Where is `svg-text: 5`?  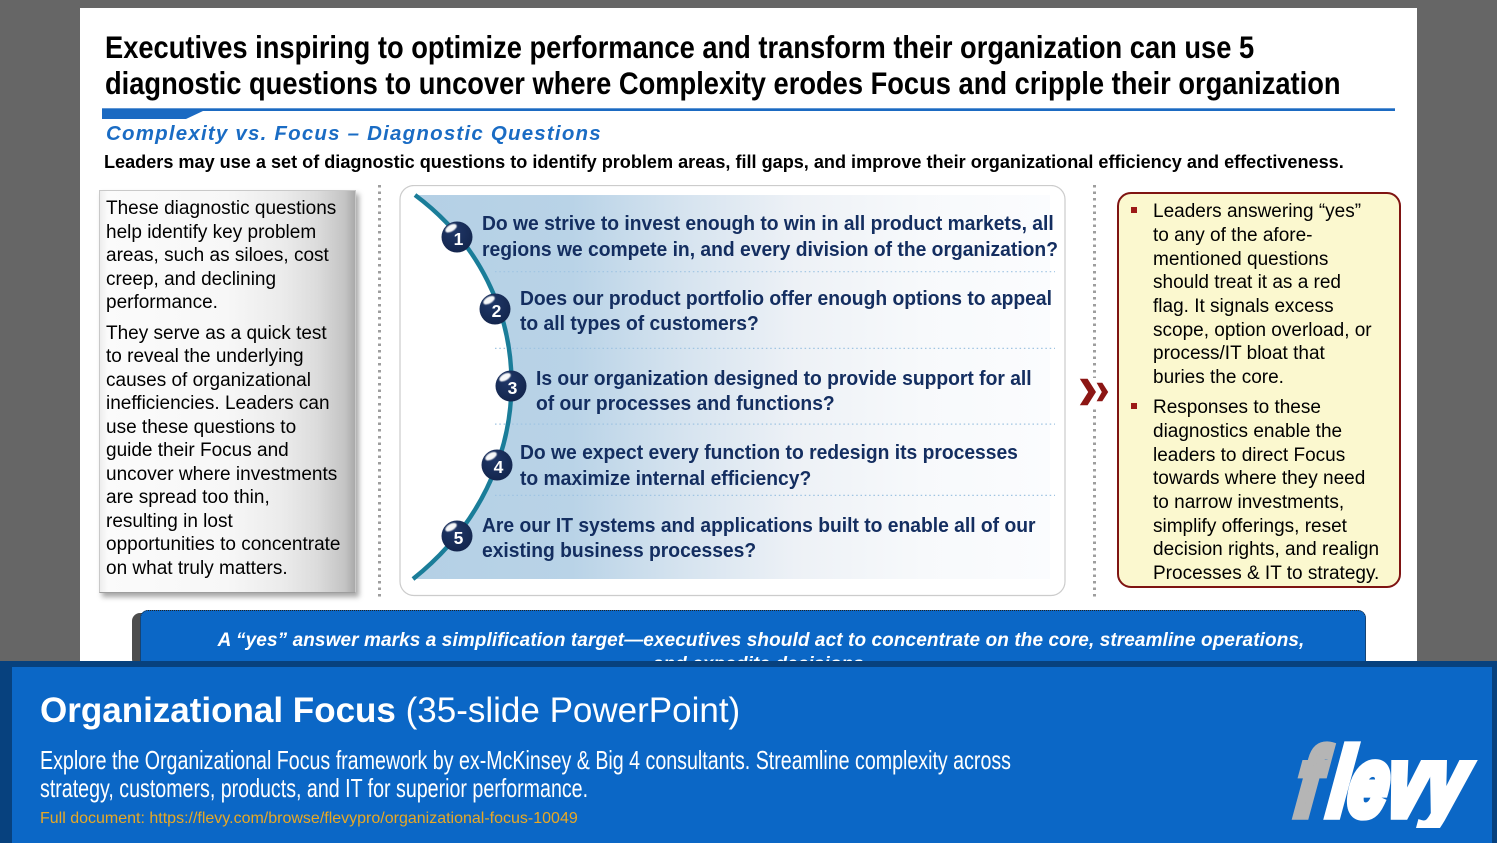
svg-text: 5 is located at coordinates (459, 538).